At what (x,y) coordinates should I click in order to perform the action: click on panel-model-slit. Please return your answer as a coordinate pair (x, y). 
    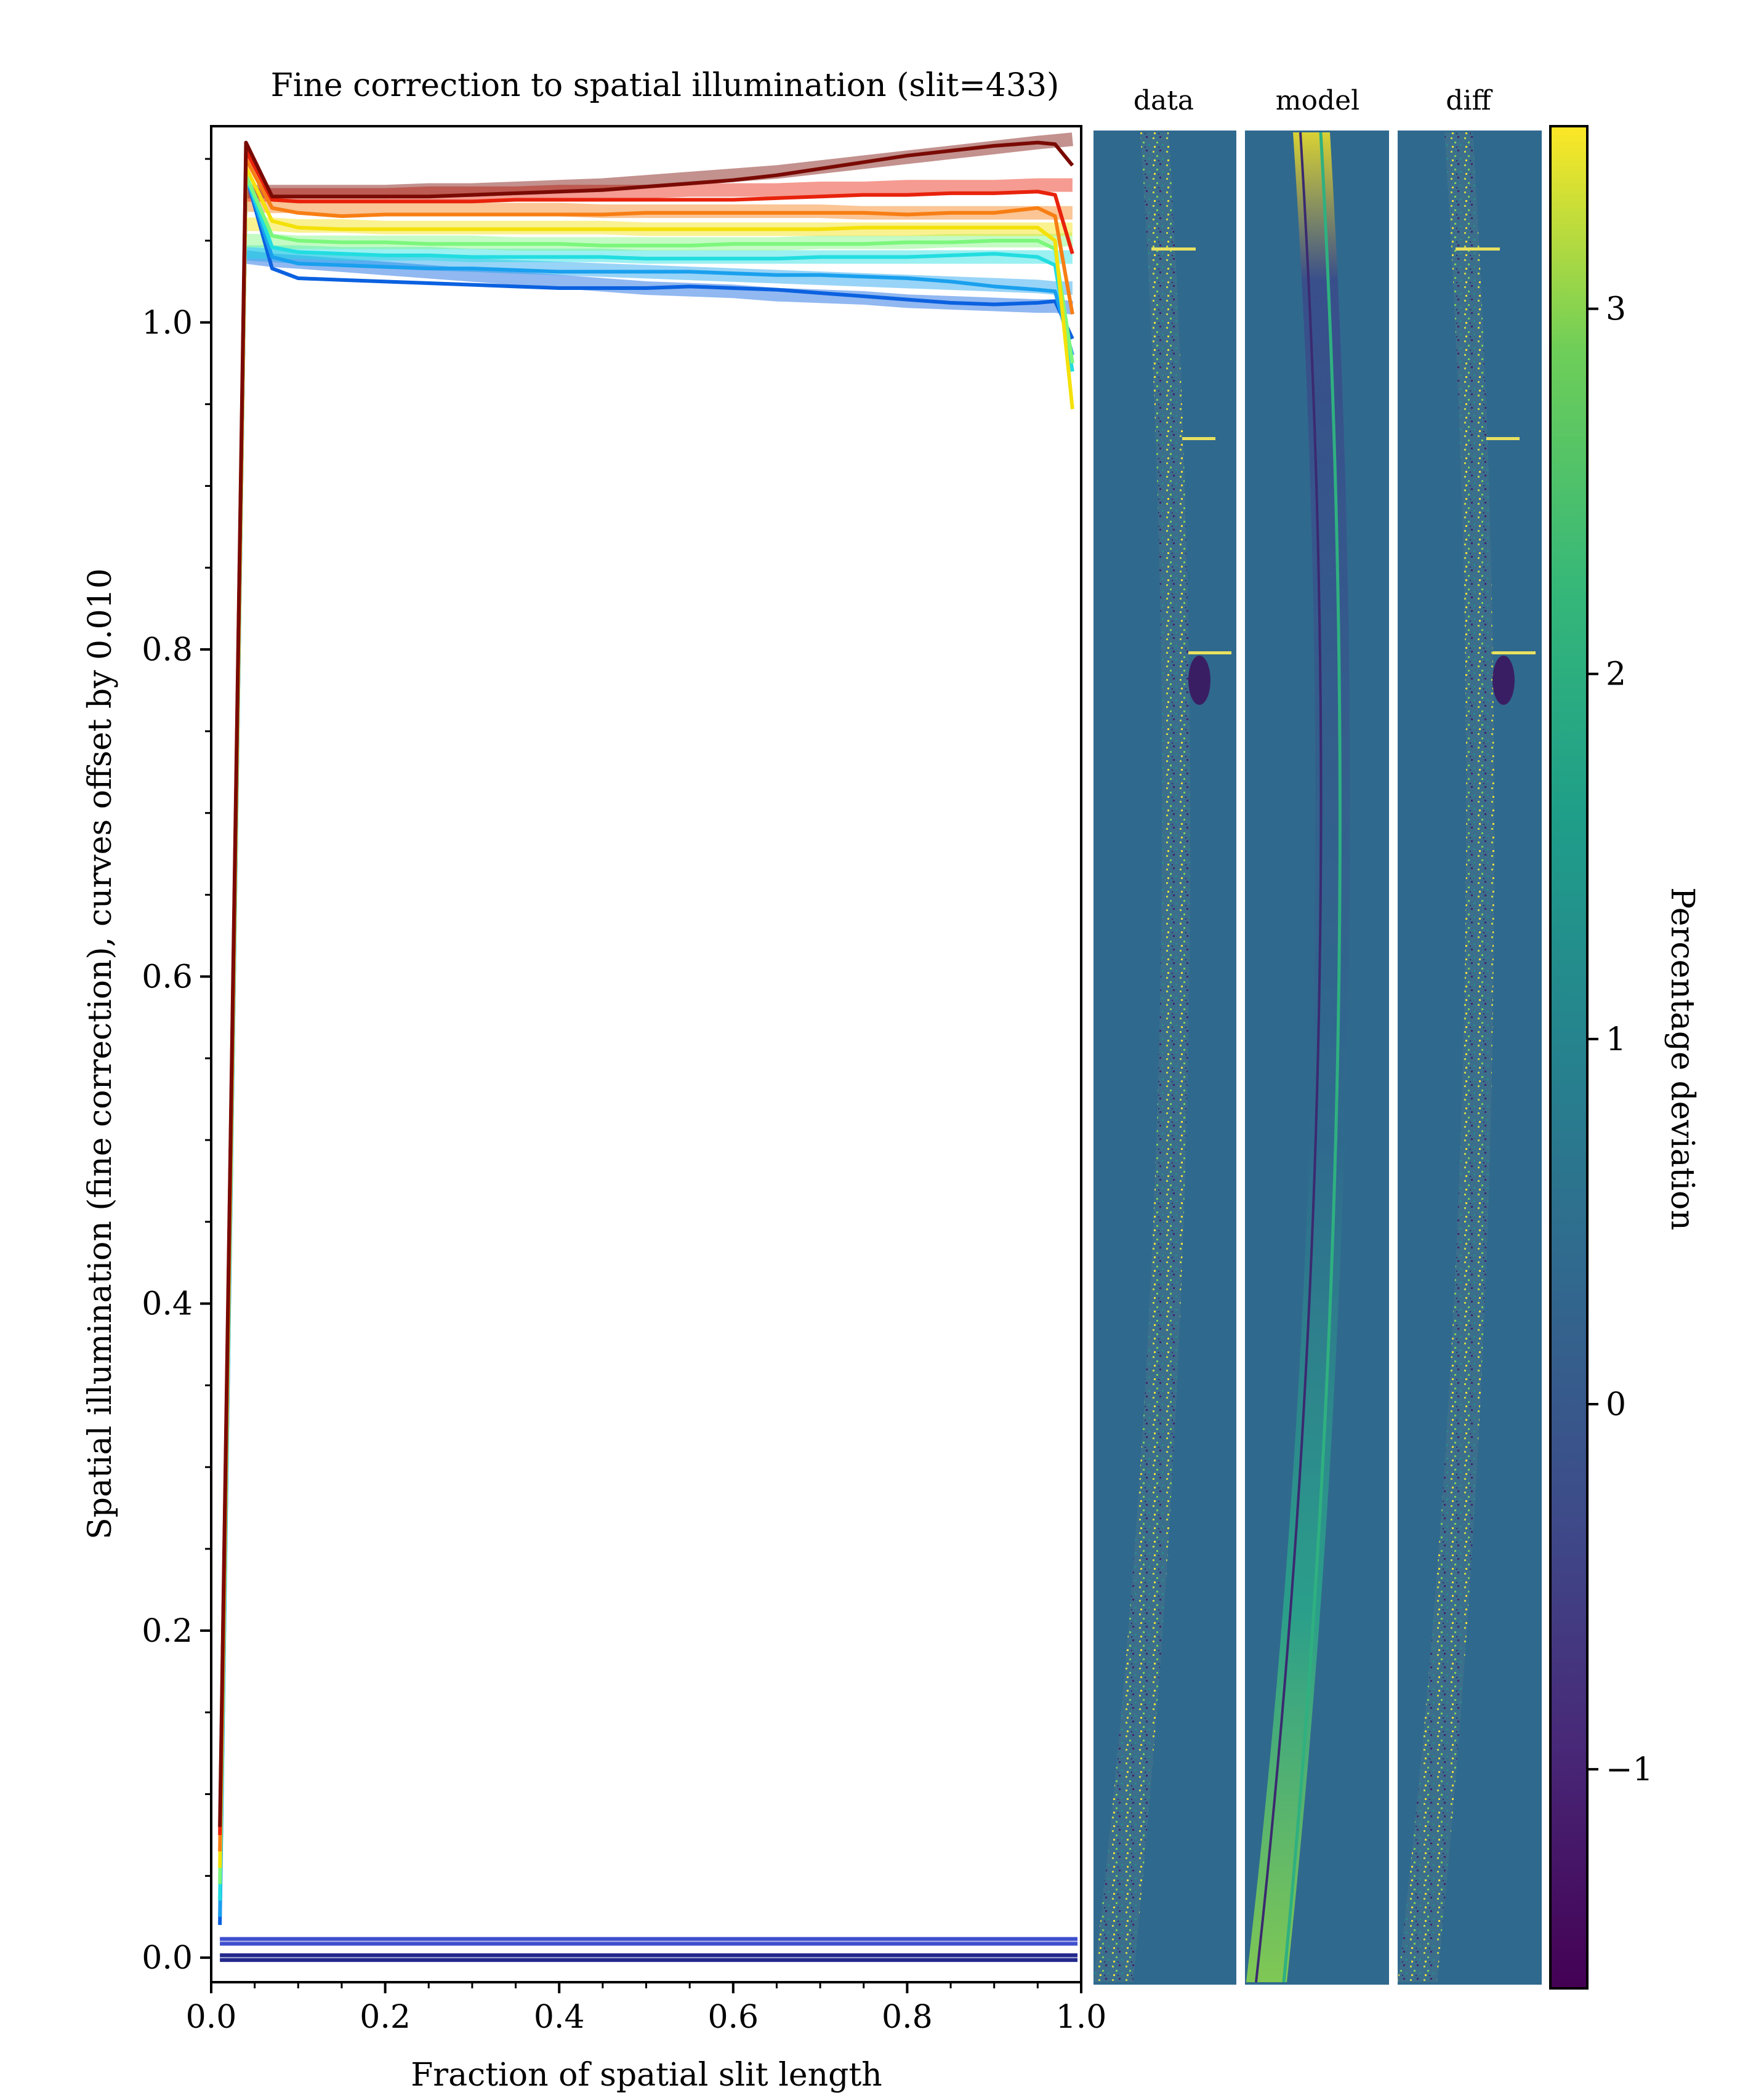
    Looking at the image, I should click on (1298, 1057).